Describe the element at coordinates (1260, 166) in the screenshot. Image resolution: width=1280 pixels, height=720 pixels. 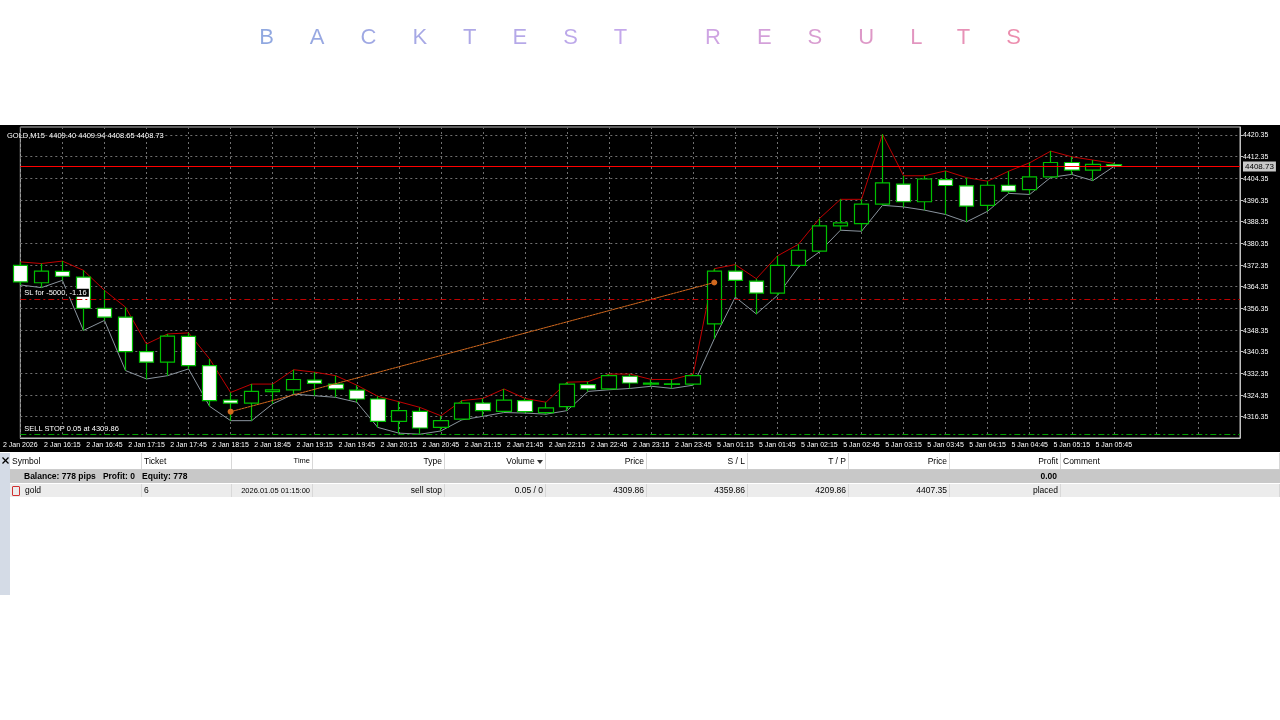
I see `ref-line-label: 4408.73` at that location.